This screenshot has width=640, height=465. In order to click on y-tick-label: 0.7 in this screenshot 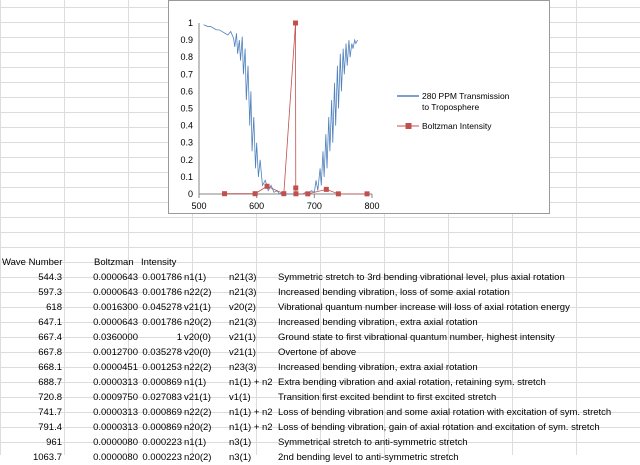, I will do `click(186, 74)`.